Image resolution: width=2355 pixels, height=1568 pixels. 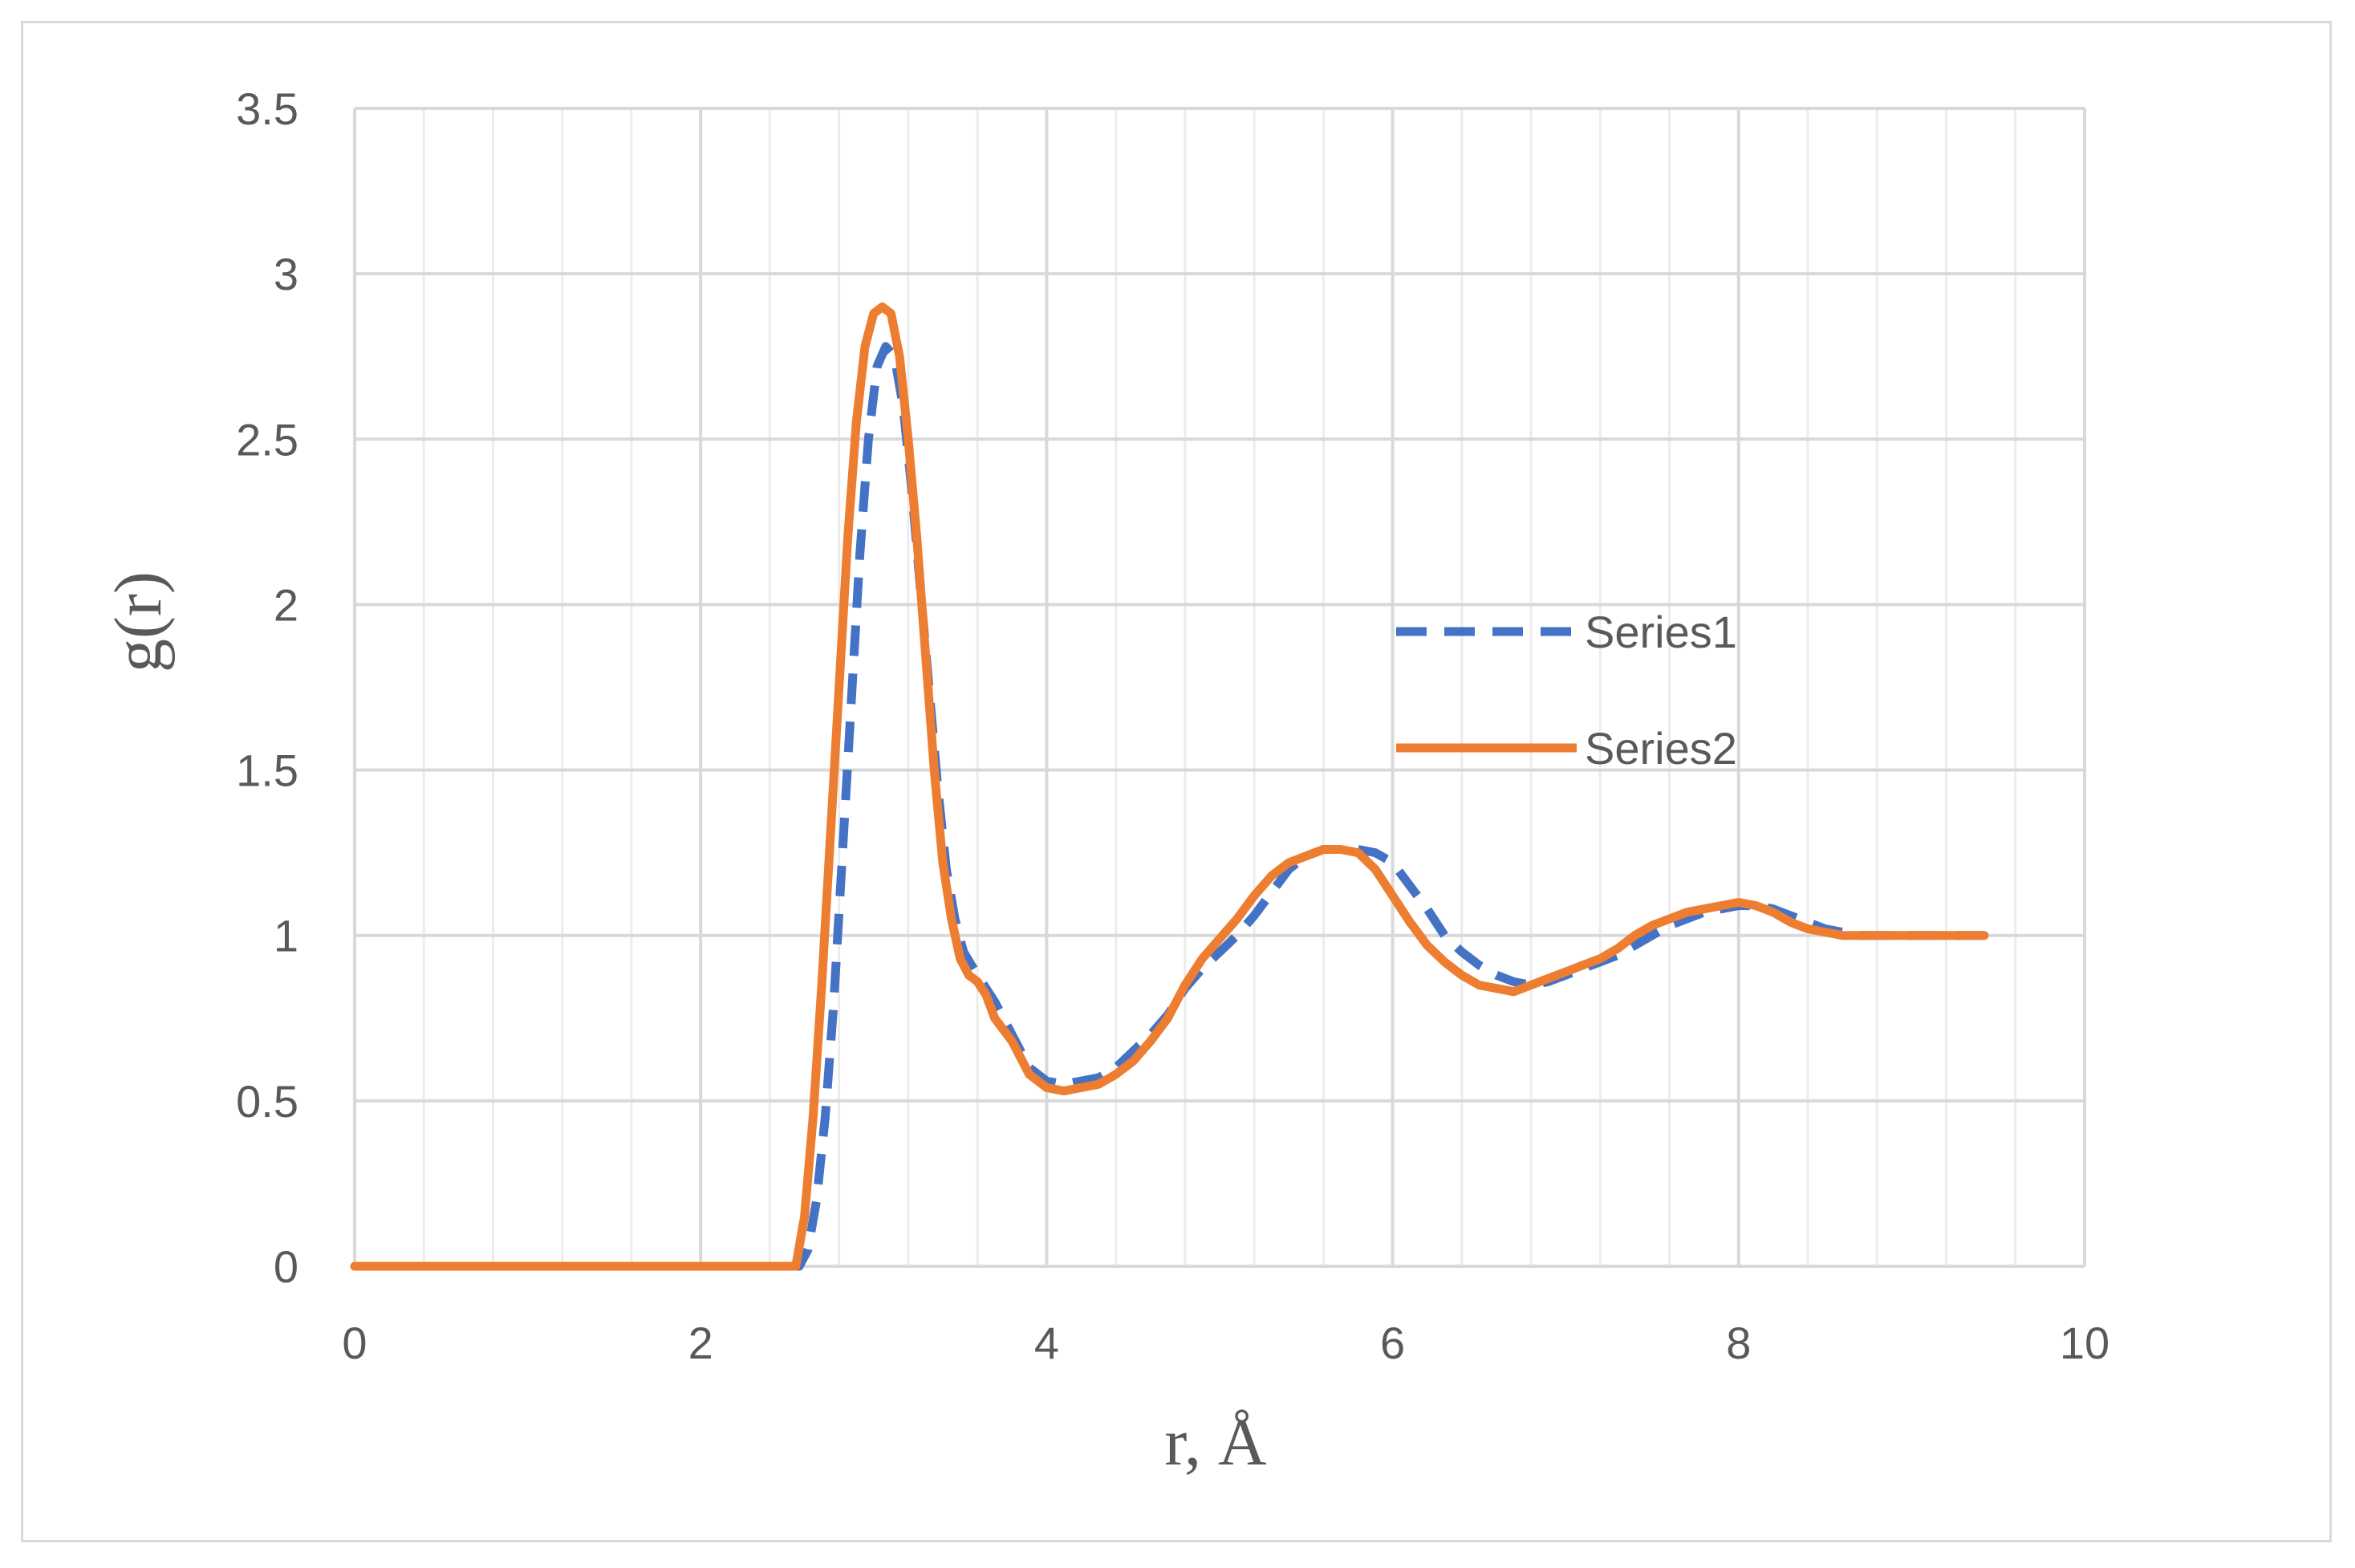 I want to click on x-tick-label: 10, so click(x=2084, y=1343).